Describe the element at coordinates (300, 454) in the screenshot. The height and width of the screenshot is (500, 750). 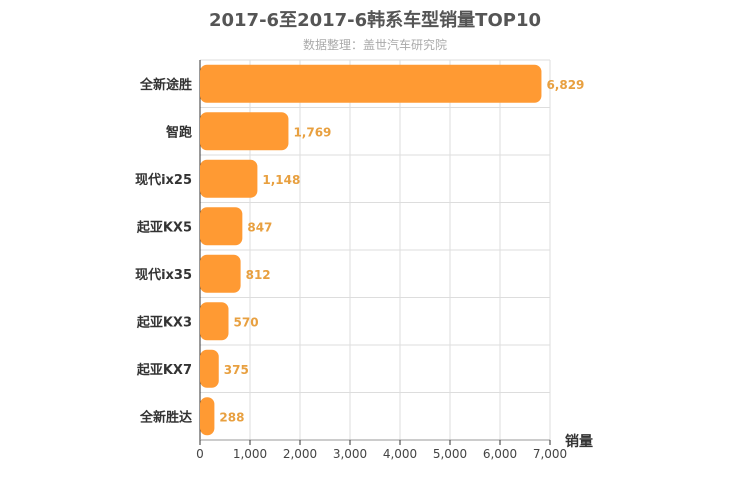
I see `x-tick-label: 2,000` at that location.